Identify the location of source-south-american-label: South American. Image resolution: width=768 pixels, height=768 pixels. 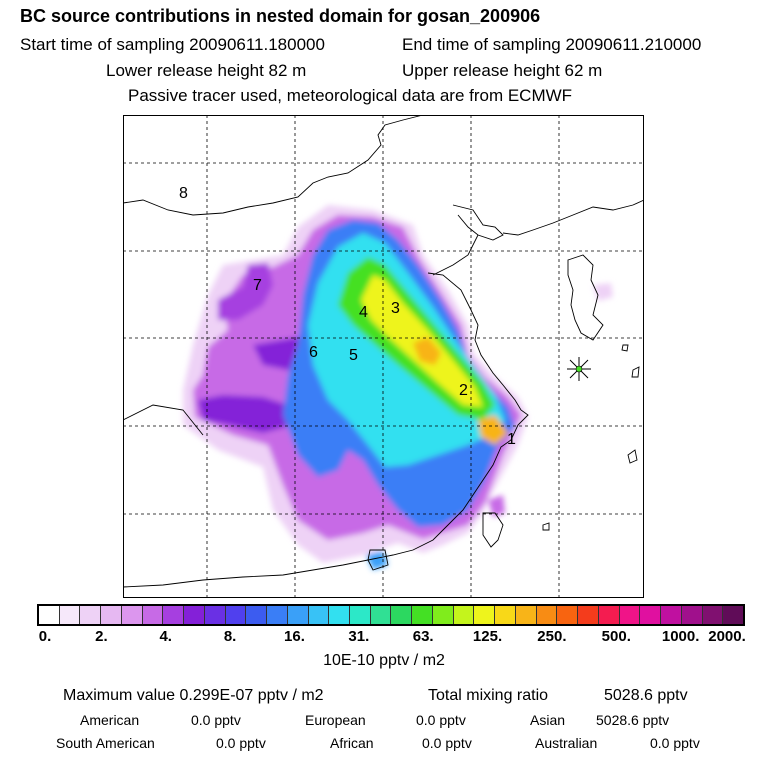
(105, 743).